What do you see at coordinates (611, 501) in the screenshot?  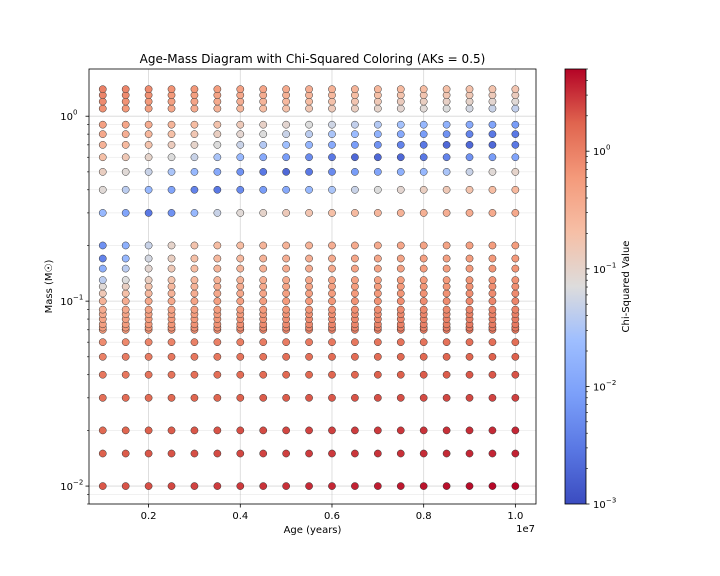 I see `colorbar-tick-exponent: −3` at bounding box center [611, 501].